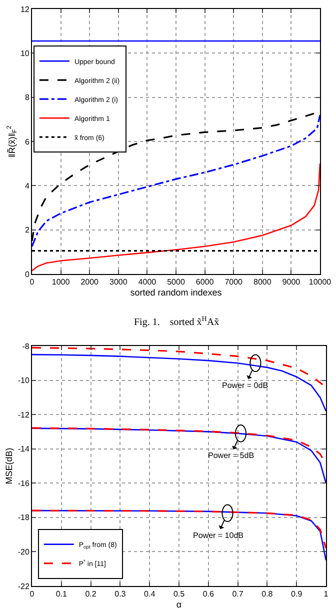  Describe the element at coordinates (91, 594) in the screenshot. I see `x-tick-label: 0.2` at that location.